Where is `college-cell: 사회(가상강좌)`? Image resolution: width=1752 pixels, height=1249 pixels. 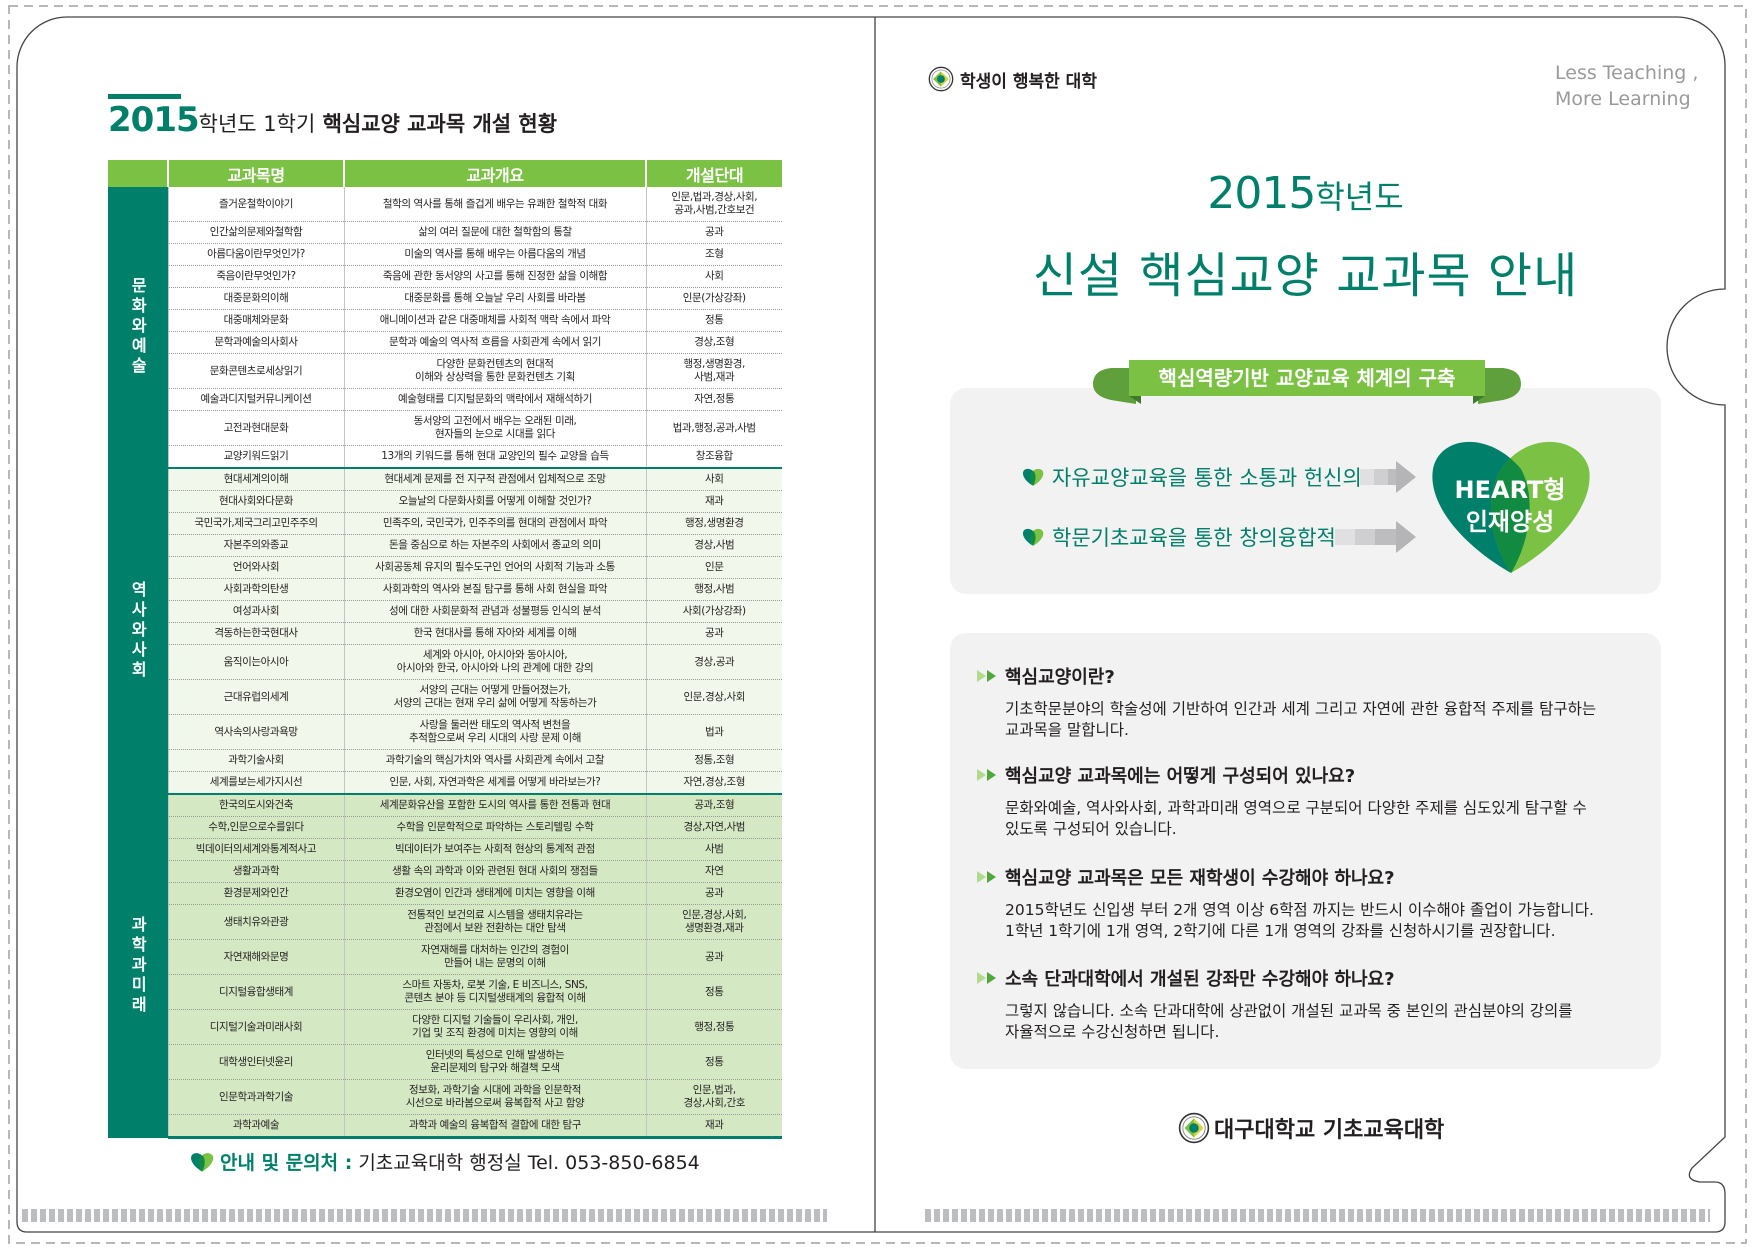 college-cell: 사회(가상강좌) is located at coordinates (713, 611).